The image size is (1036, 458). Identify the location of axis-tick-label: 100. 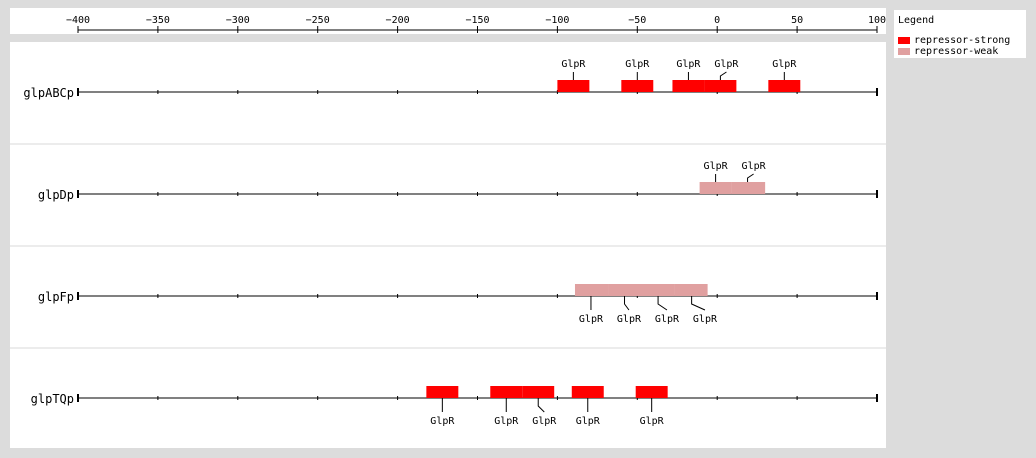
(877, 20).